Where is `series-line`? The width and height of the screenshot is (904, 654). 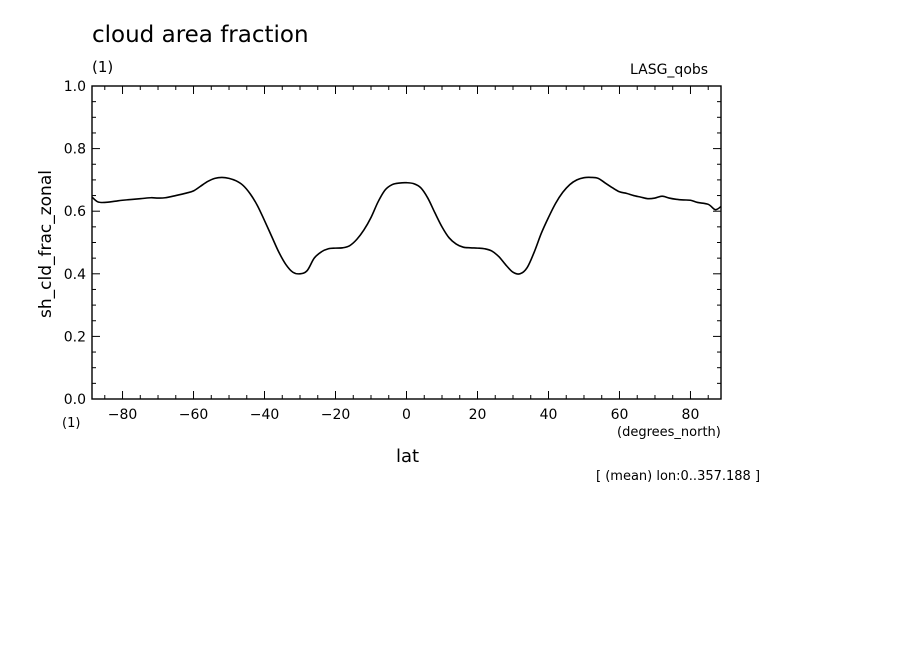 series-line is located at coordinates (406, 225).